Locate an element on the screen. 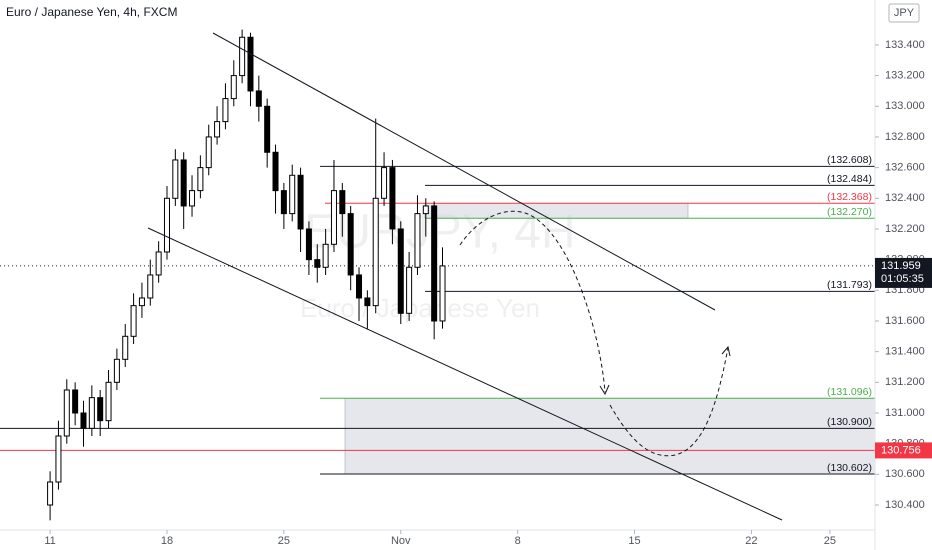 This screenshot has height=550, width=932. level-label: (132.270) is located at coordinates (849, 212).